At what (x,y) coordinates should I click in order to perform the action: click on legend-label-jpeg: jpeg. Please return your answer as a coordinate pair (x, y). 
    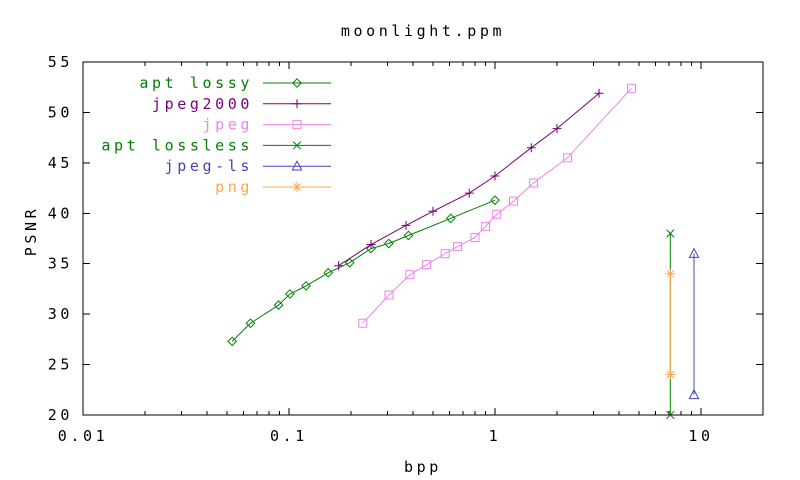
    Looking at the image, I should click on (227, 125).